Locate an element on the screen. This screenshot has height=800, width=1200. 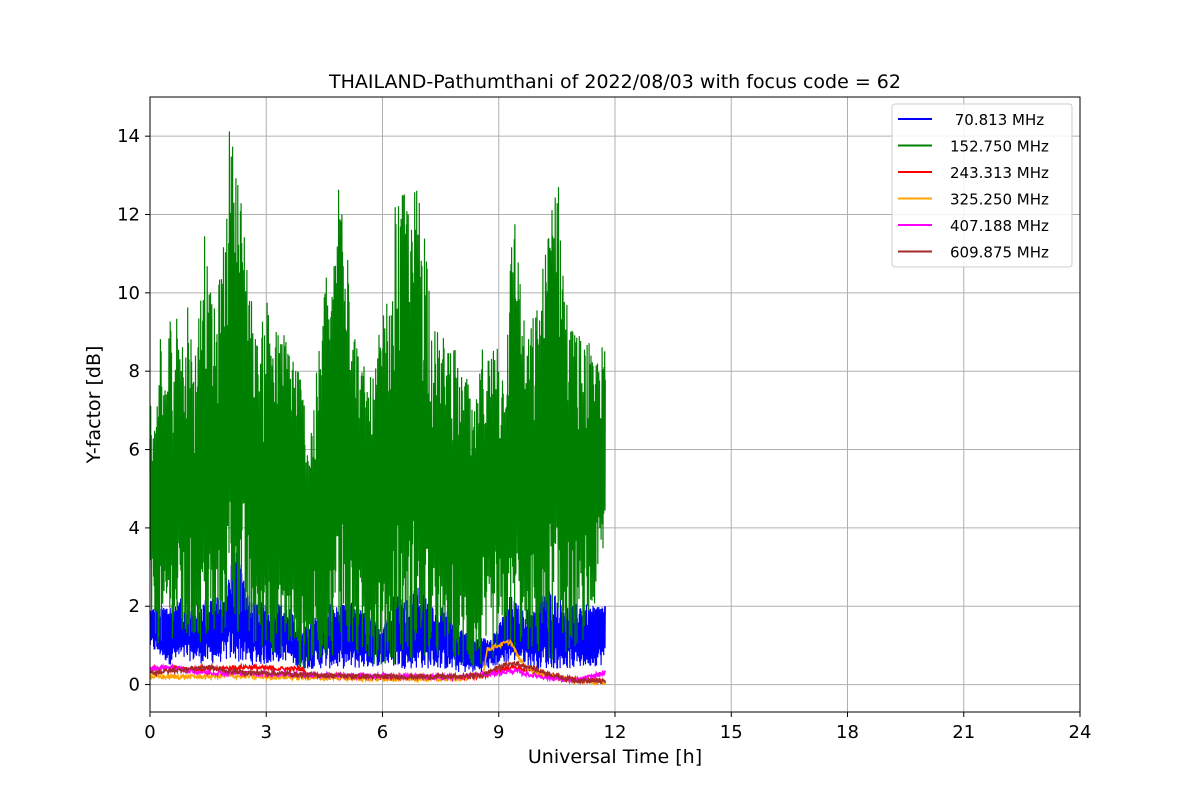
legend-label: 243.313 MHz is located at coordinates (999, 173).